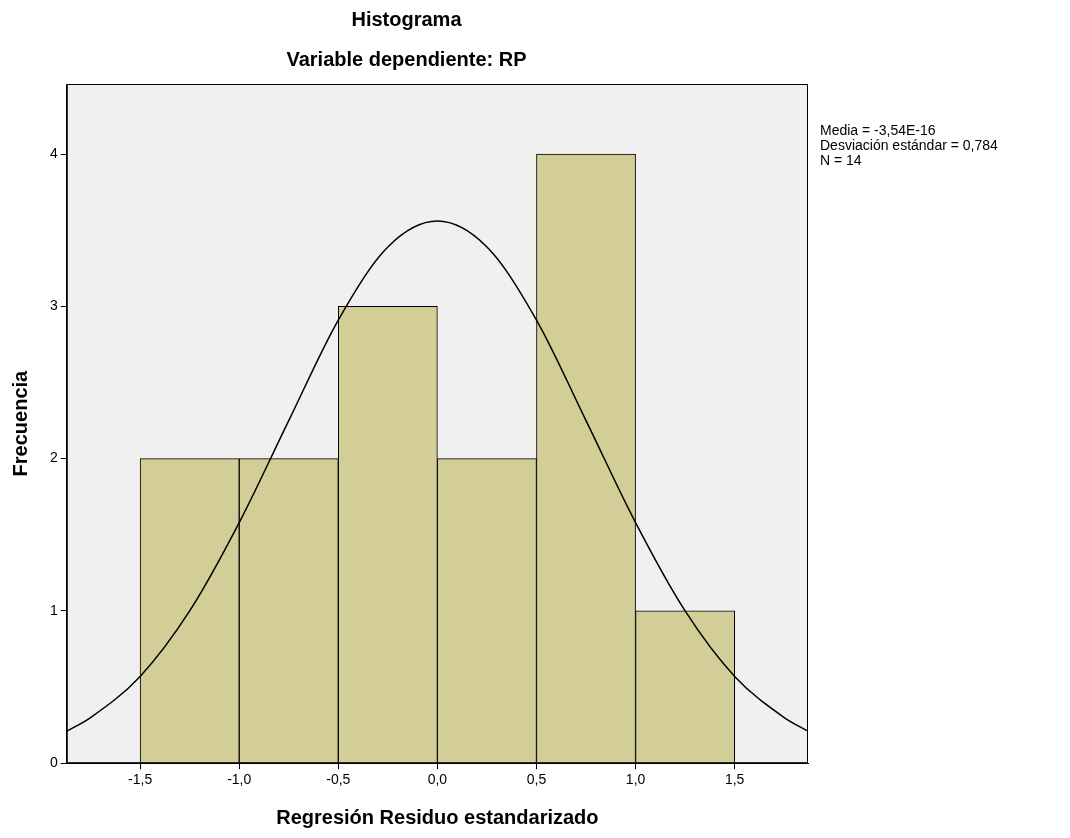  Describe the element at coordinates (734, 779) in the screenshot. I see `x-tick-label: 1,5` at that location.